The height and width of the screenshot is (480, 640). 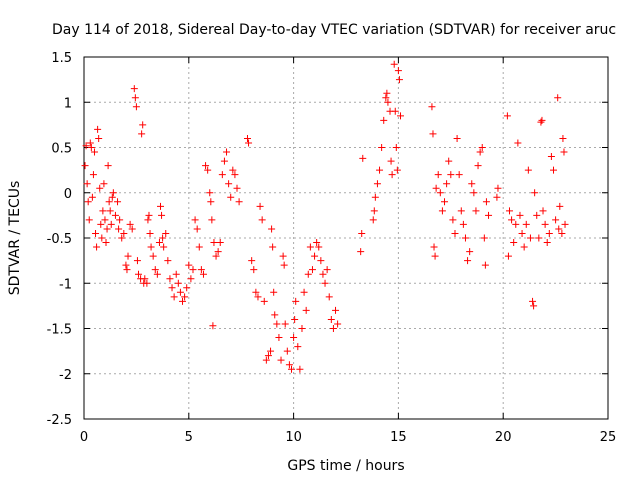 I want to click on y-tick-label: 1.5, so click(x=61, y=58).